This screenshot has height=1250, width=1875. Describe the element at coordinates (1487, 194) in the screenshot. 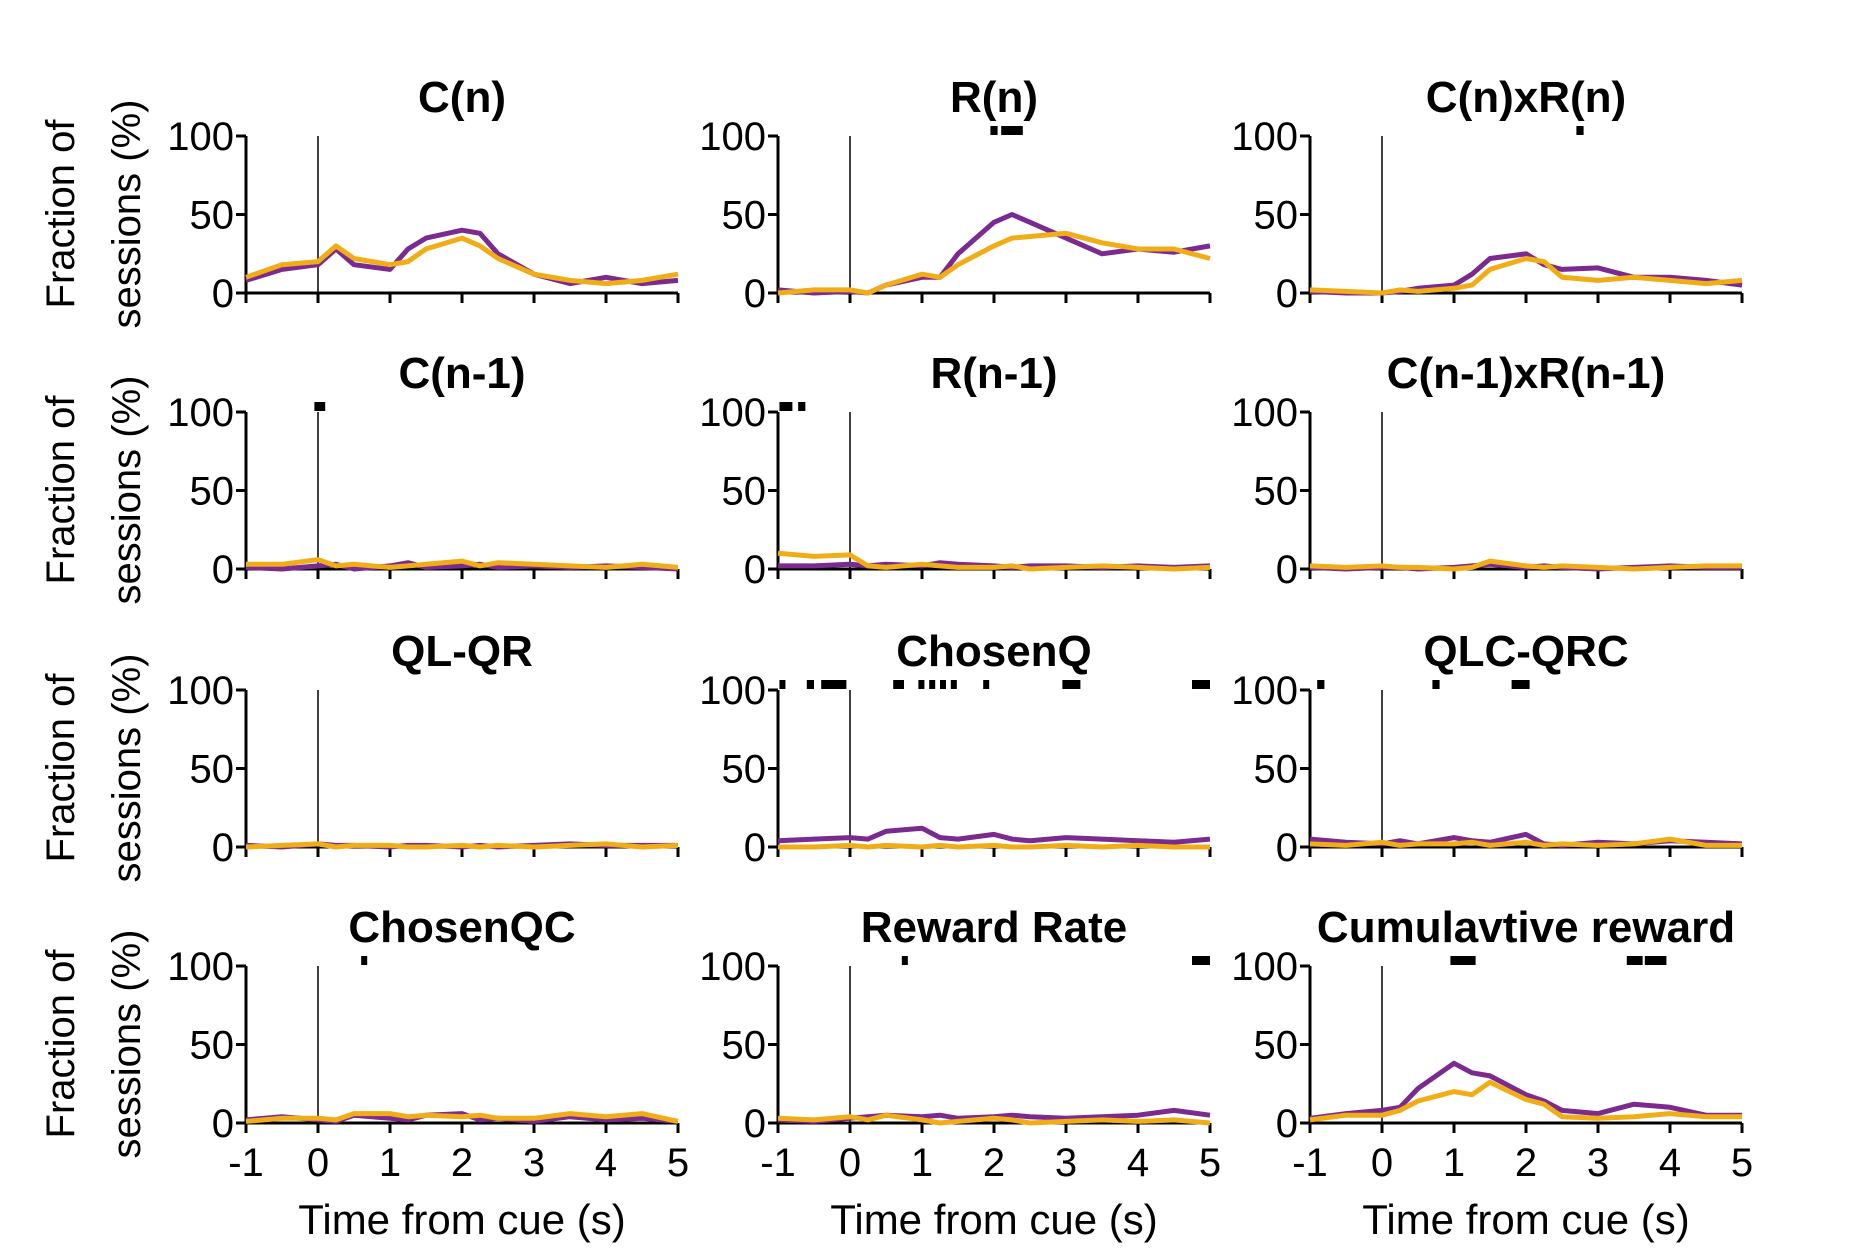

I see `panel-2: C(n)xR(n) 0 50 100` at that location.